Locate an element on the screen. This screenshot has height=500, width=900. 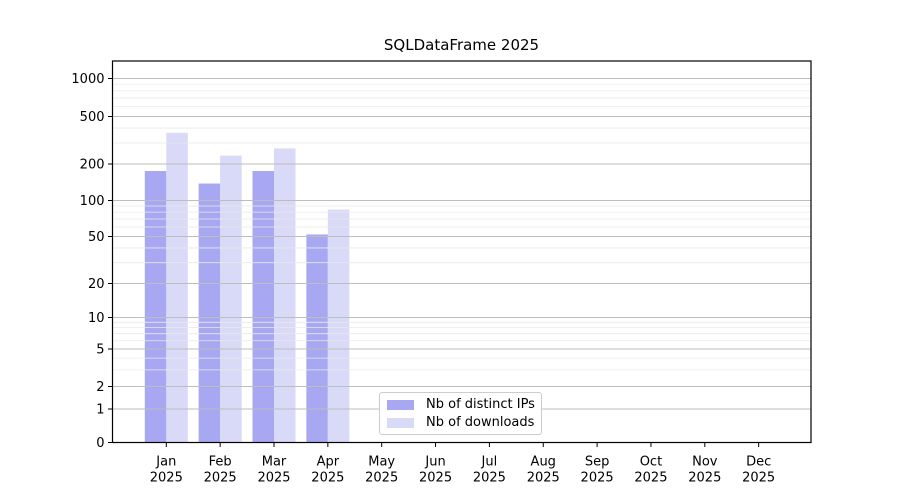
y-tick-label-200: 200 is located at coordinates (92, 165).